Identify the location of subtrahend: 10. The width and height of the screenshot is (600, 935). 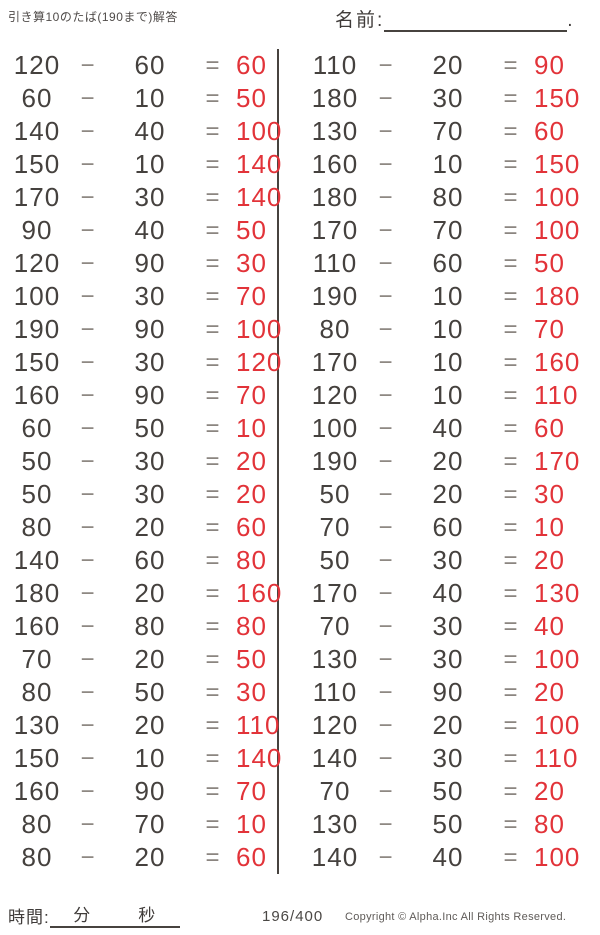
(150, 164).